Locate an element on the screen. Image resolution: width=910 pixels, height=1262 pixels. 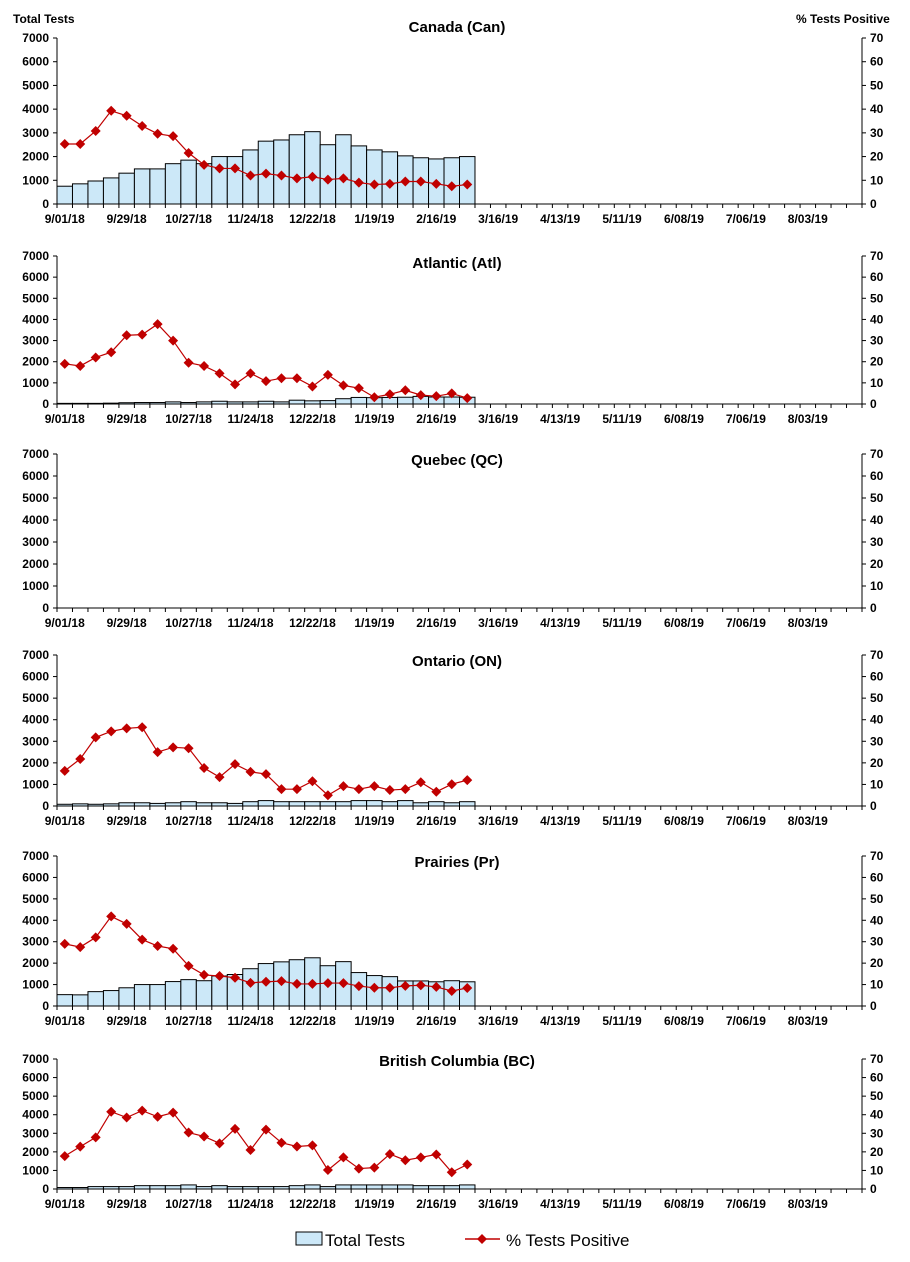
x-tick-label: 2/16/19 is located at coordinates (436, 821).